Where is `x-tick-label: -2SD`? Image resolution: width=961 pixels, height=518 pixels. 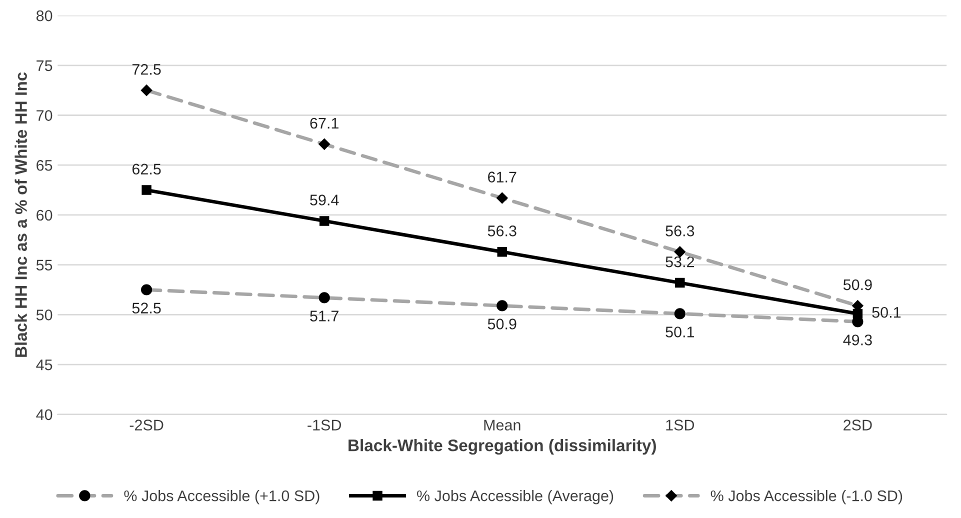
x-tick-label: -2SD is located at coordinates (147, 425).